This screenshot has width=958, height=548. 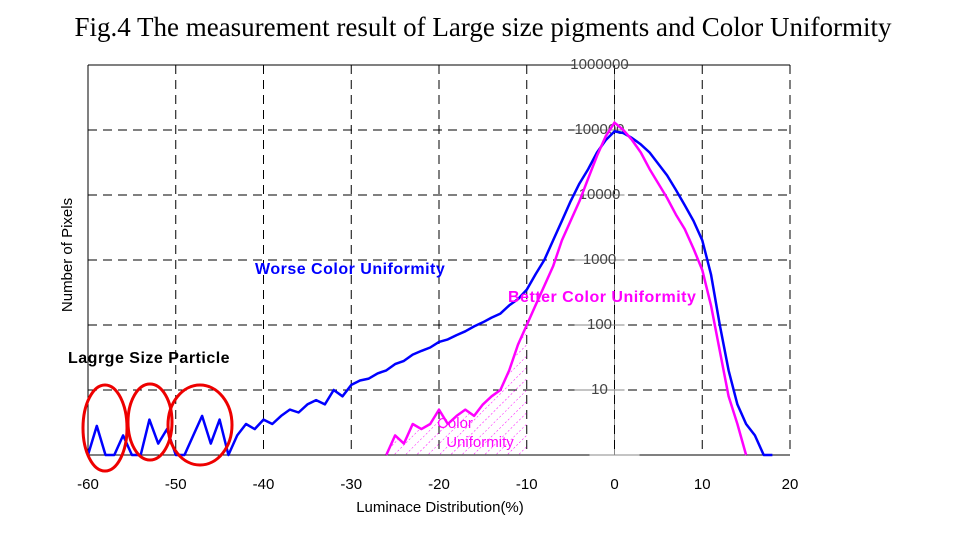 What do you see at coordinates (790, 484) in the screenshot?
I see `x-tick-label: 20` at bounding box center [790, 484].